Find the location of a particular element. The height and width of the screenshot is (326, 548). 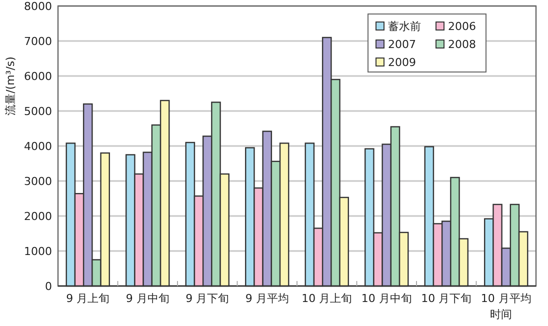

y-tick-label: 7000 is located at coordinates (38, 41).